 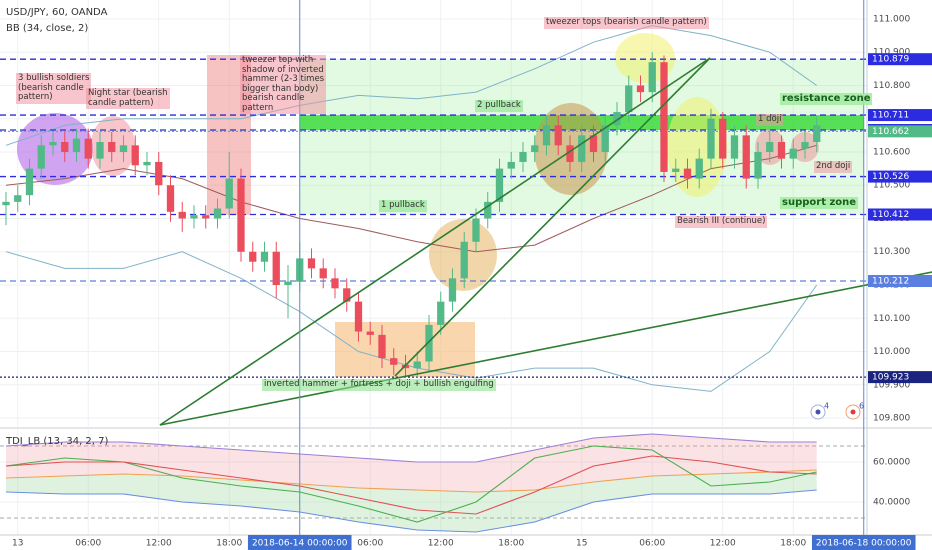 What do you see at coordinates (891, 186) in the screenshot?
I see `y-tick-label: 110.500` at bounding box center [891, 186].